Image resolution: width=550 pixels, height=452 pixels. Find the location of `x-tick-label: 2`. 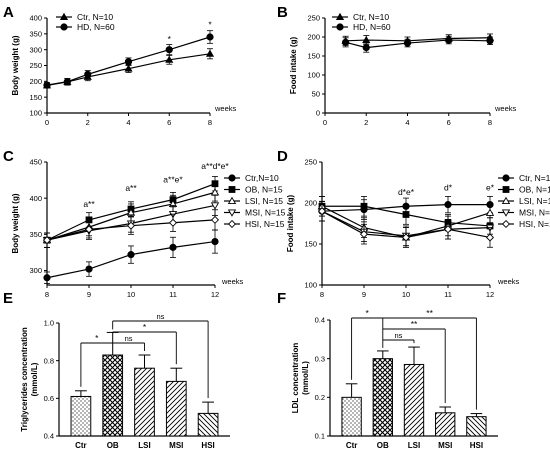

x-tick-label: 2 is located at coordinates (88, 122).